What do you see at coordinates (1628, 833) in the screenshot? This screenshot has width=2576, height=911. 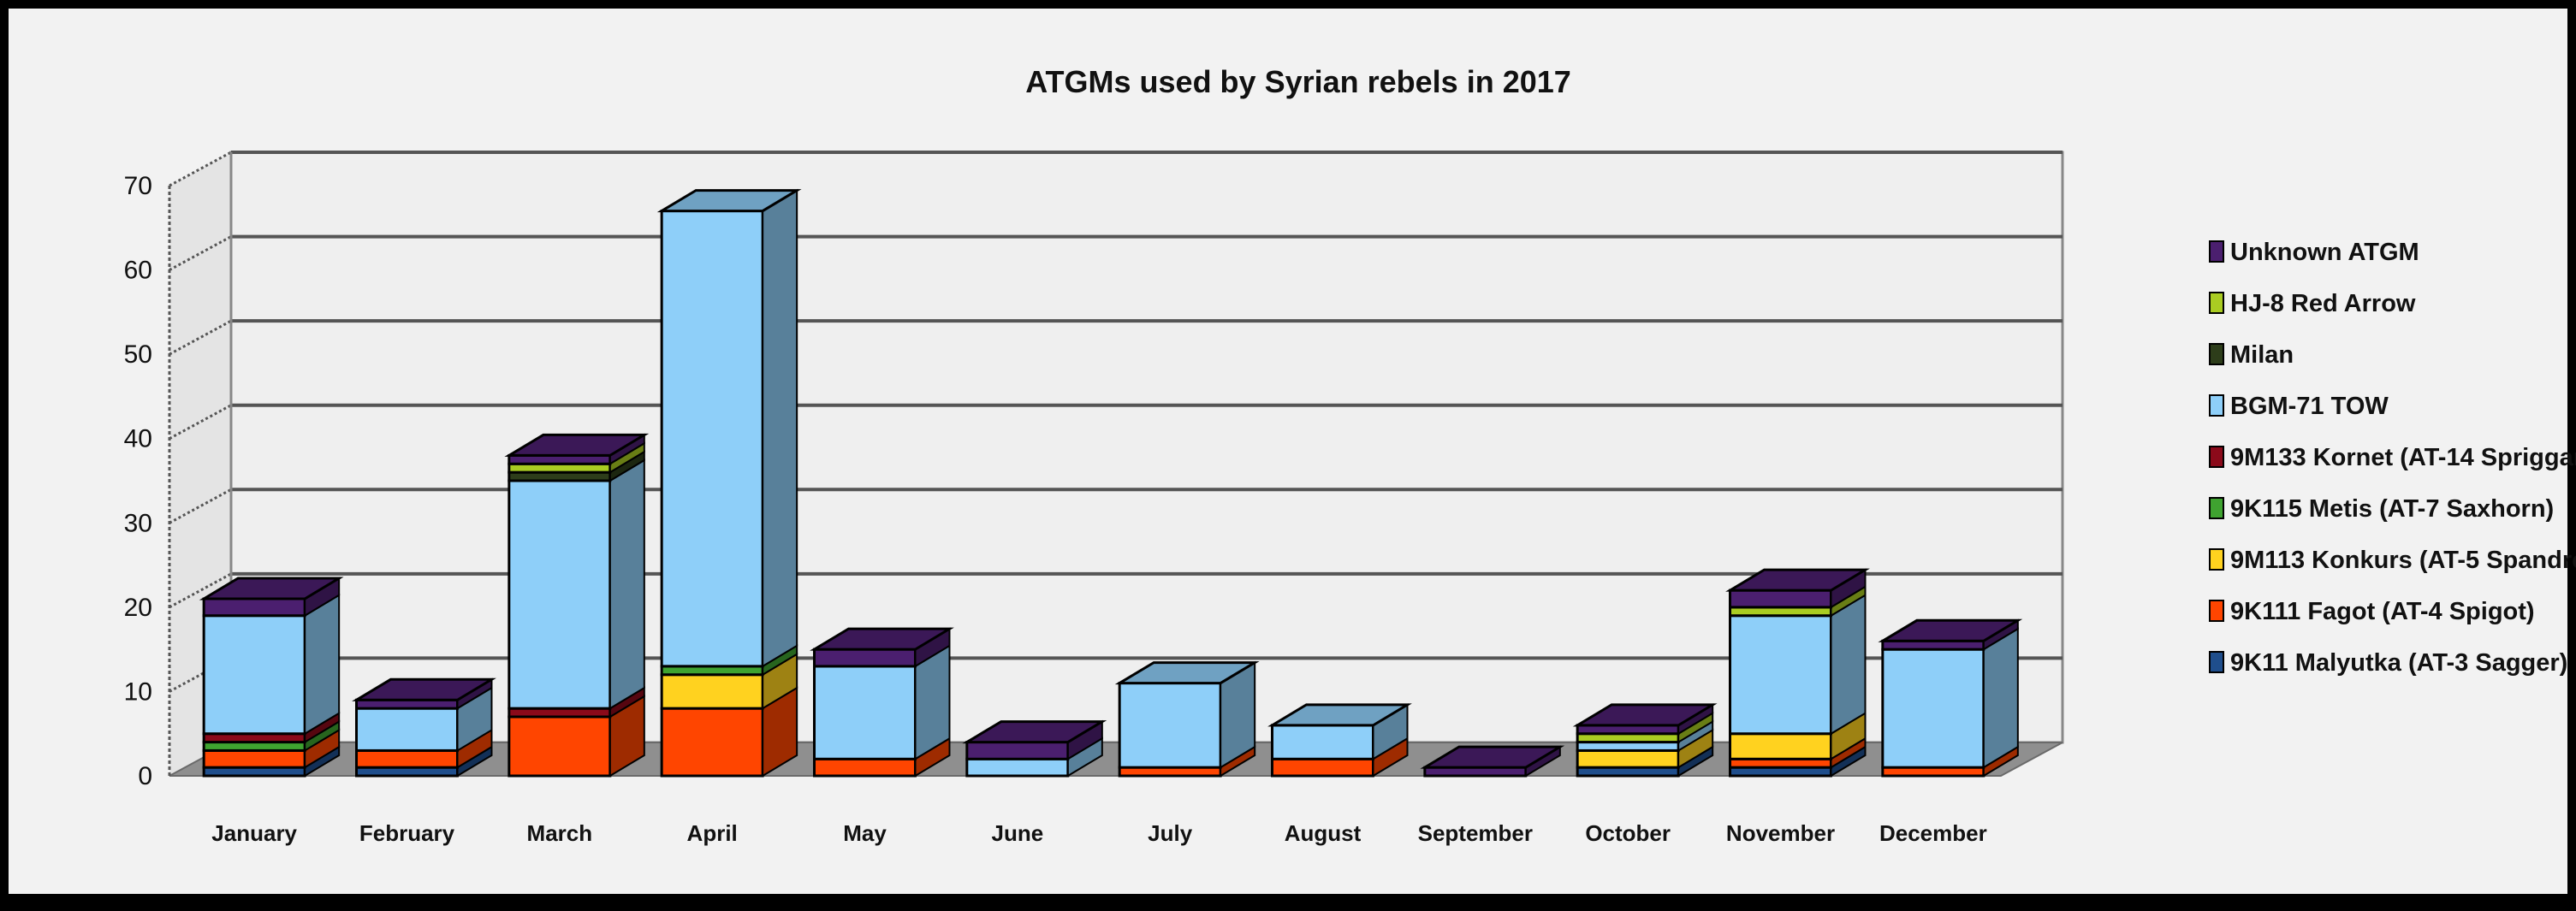 I see `x-tick-label: October` at bounding box center [1628, 833].